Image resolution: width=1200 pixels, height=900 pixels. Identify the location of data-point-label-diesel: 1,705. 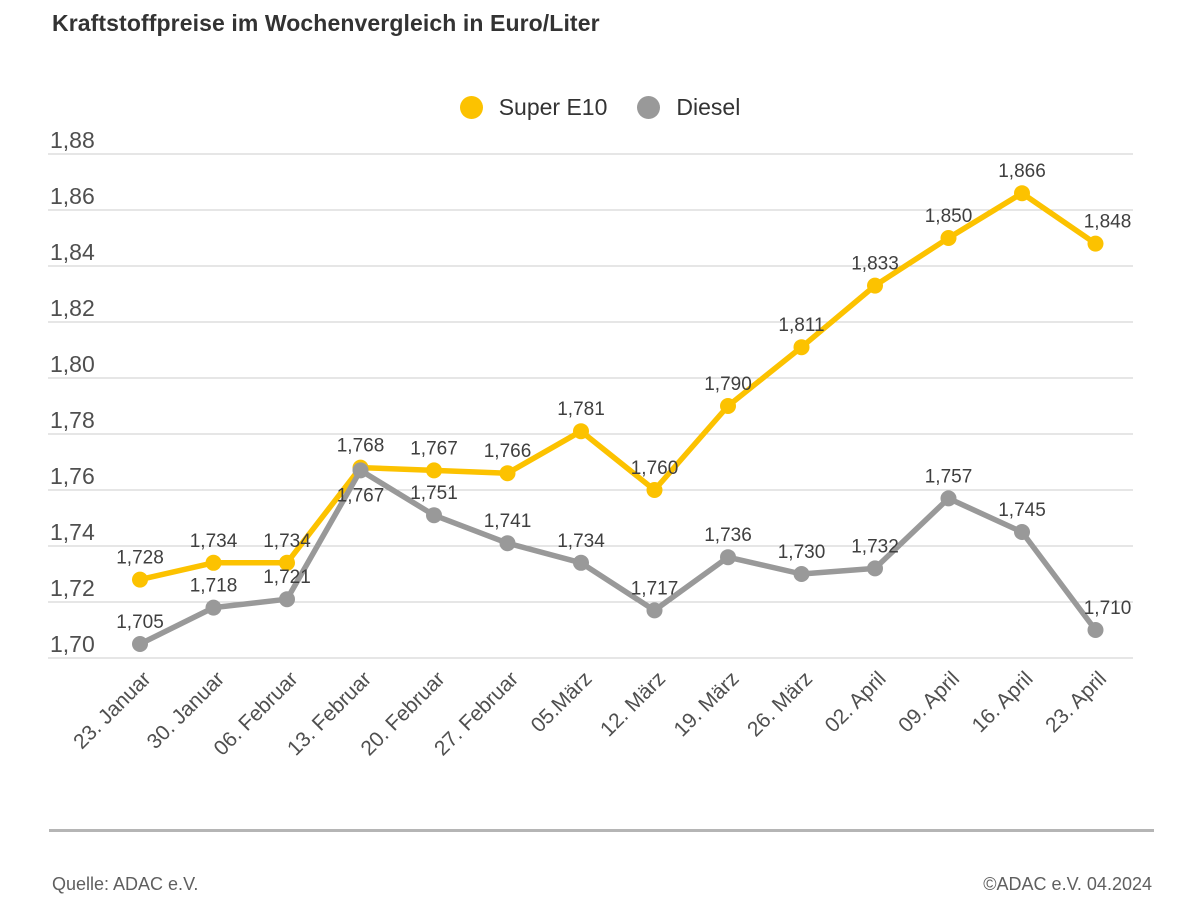
(140, 622).